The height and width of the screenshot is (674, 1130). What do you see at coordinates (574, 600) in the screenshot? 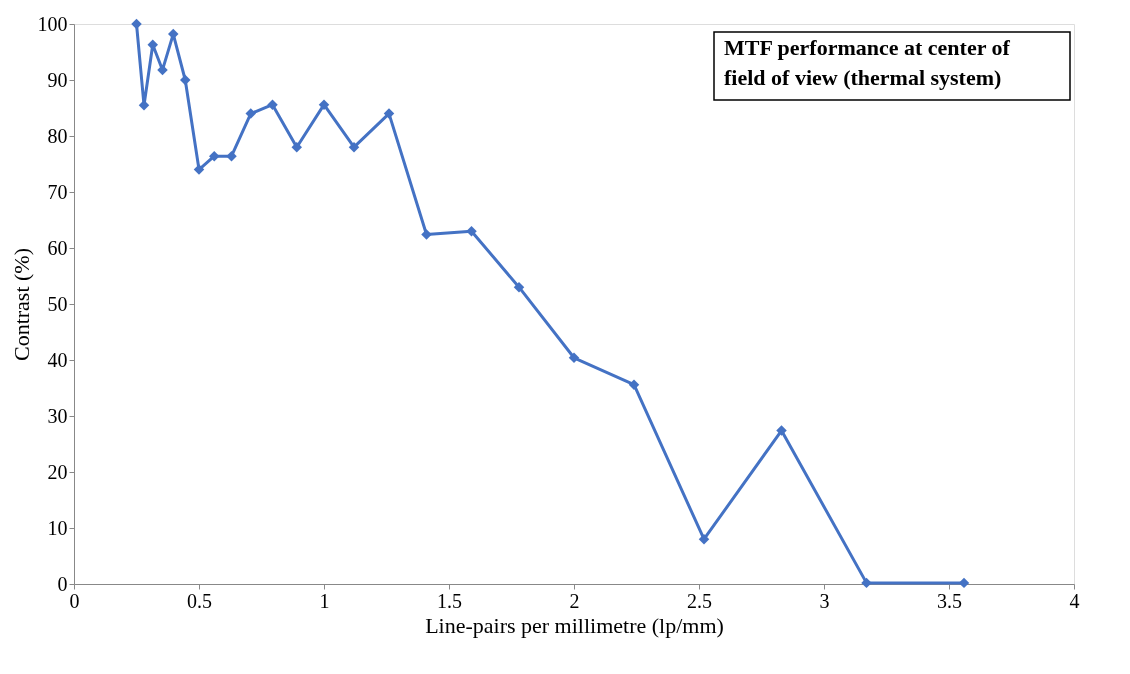
I see `x-tick-label: 2` at bounding box center [574, 600].